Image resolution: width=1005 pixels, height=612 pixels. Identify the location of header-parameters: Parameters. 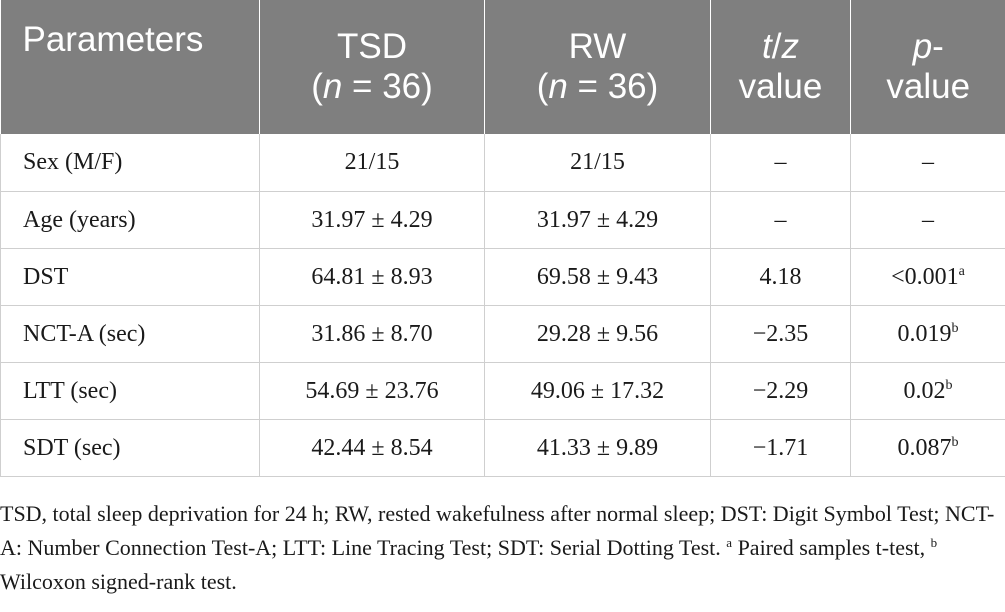
(130, 67).